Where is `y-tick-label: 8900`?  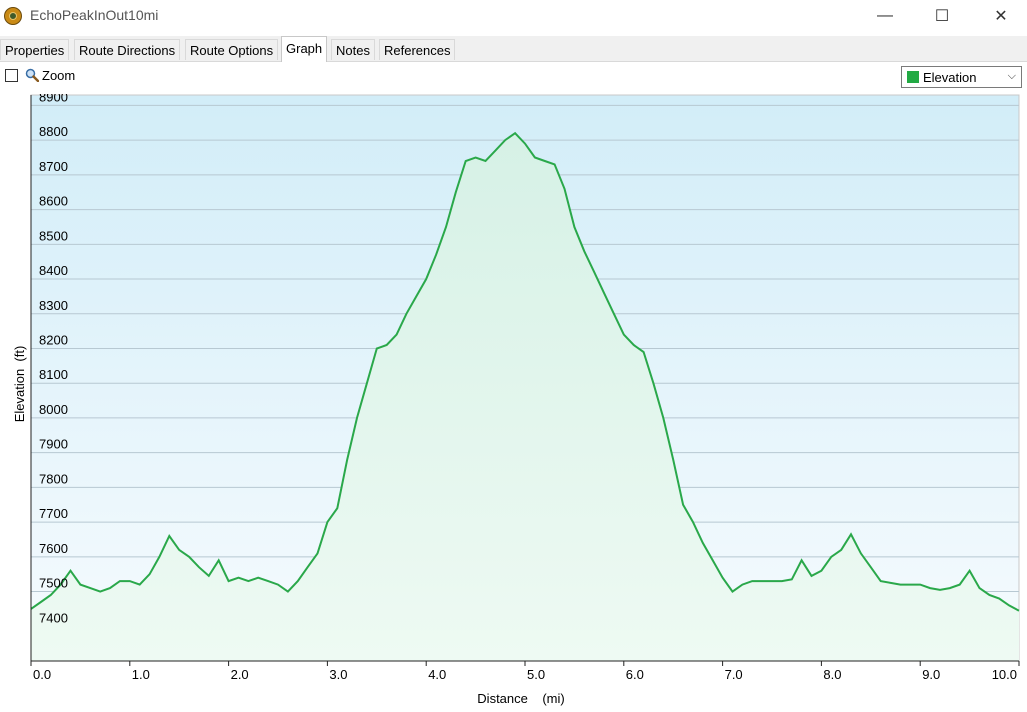 y-tick-label: 8900 is located at coordinates (53, 99).